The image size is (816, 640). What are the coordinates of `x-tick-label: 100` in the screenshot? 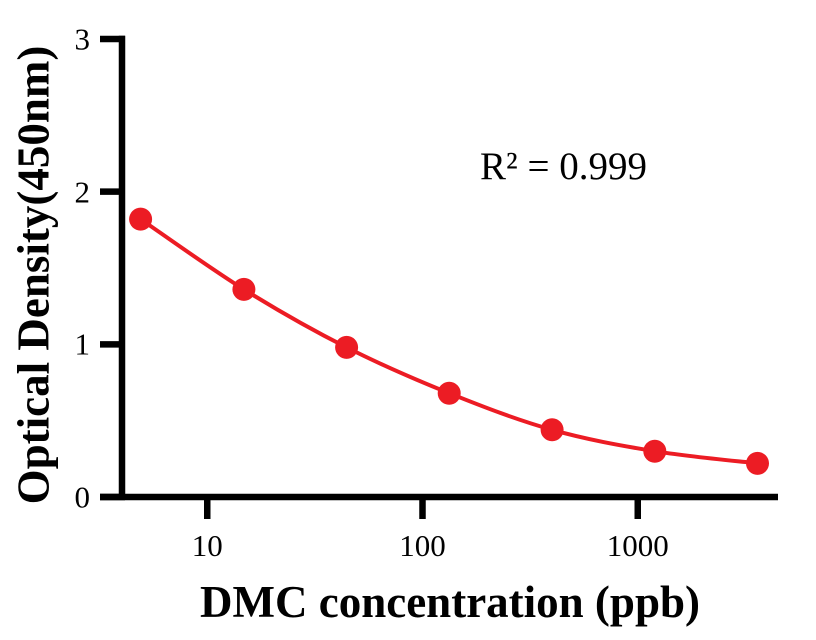 It's located at (422, 545).